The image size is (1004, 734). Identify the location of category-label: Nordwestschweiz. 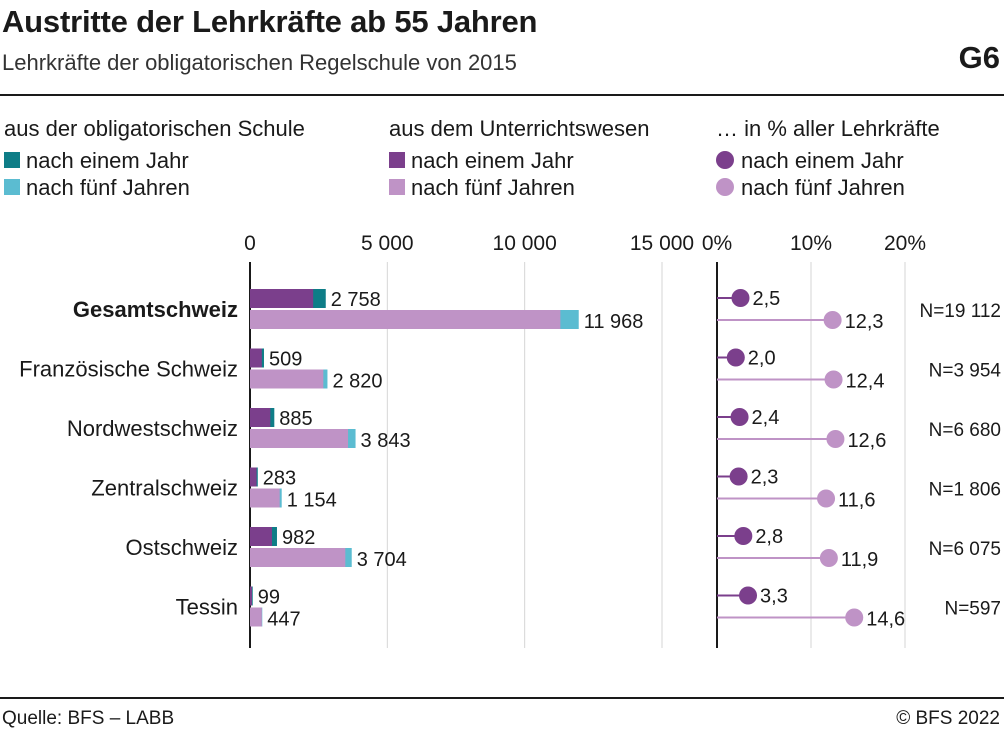
(152, 428).